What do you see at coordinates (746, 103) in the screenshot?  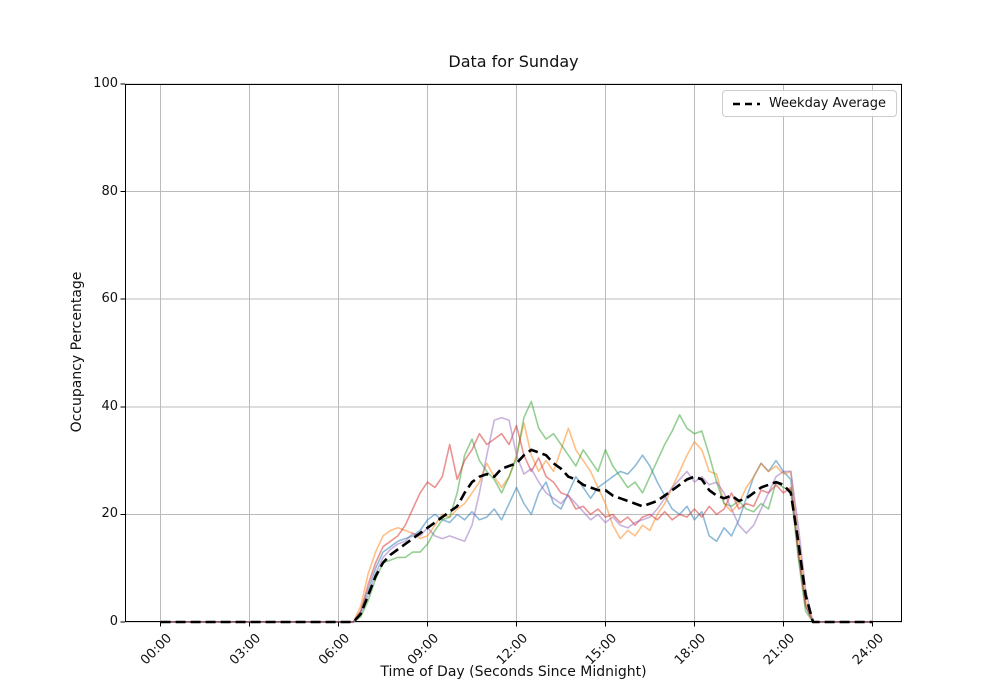 I see `legend-dashed-line-icon` at bounding box center [746, 103].